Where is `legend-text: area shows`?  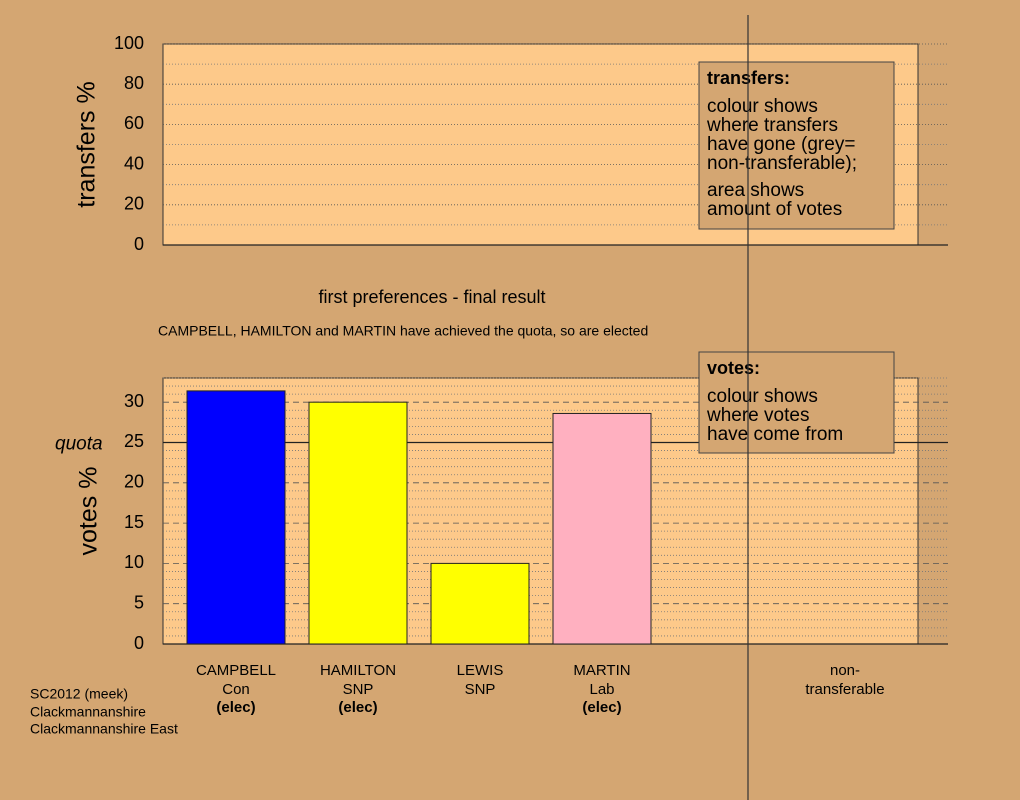
legend-text: area shows is located at coordinates (755, 190).